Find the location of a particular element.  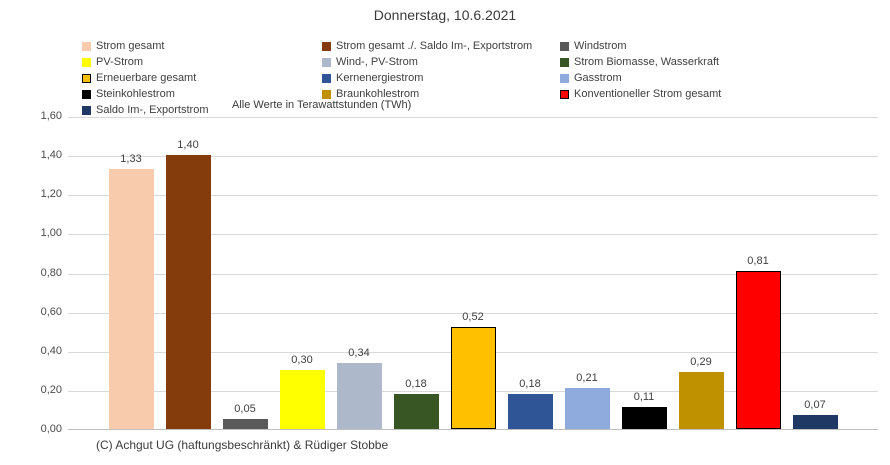

legend-label: Gasstrom is located at coordinates (598, 78).